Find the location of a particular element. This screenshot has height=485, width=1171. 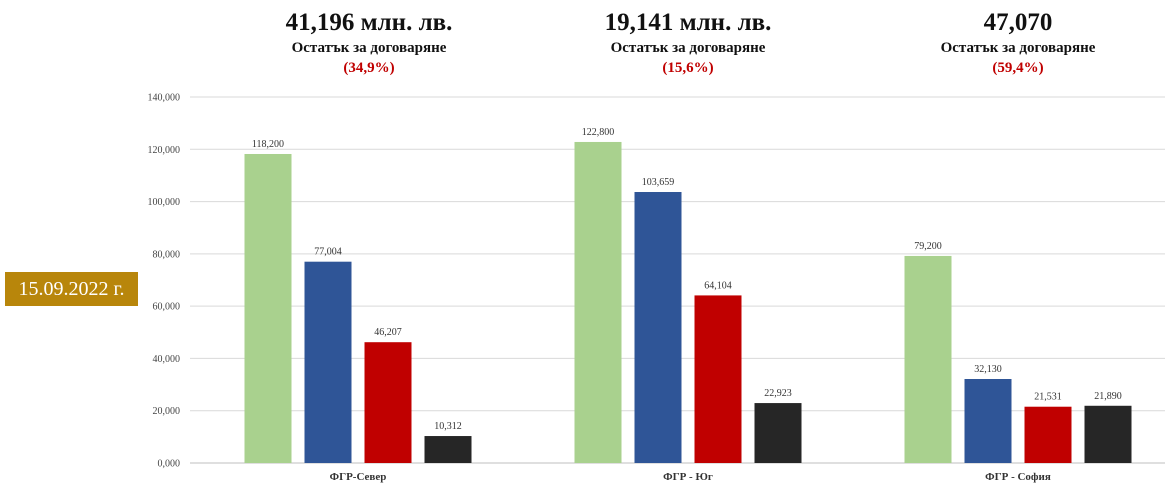

data-label: 22,923 is located at coordinates (778, 393).